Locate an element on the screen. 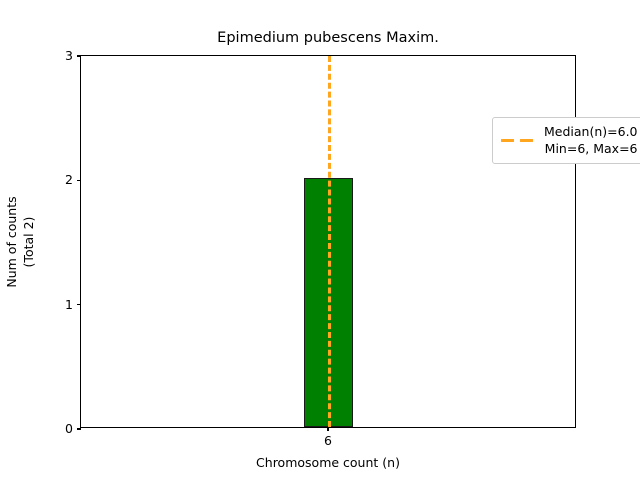  y-axis-ticklabel: 0 is located at coordinates (69, 428).